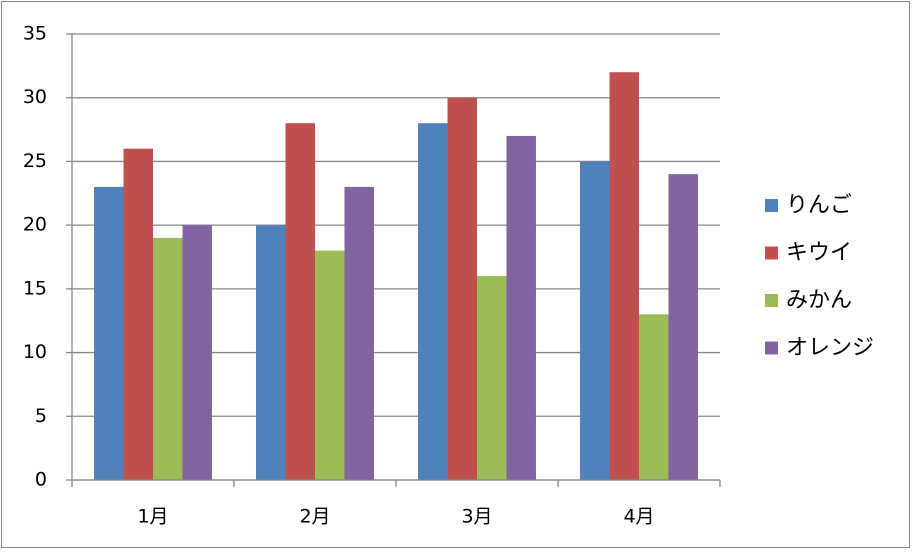 This screenshot has width=912, height=556. Describe the element at coordinates (314, 517) in the screenshot. I see `x-tick-label: 2月` at that location.